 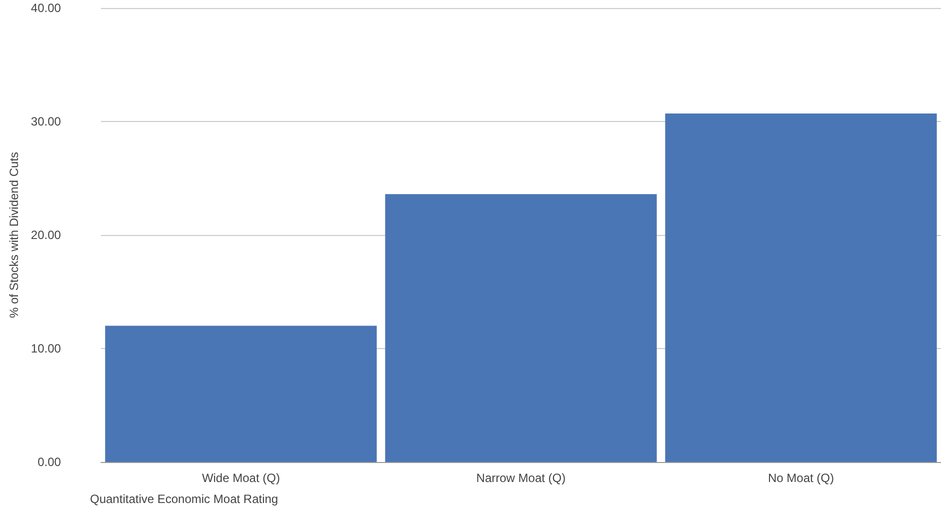 I want to click on y-axis-title: % of Stocks with Dividend Cuts, so click(x=14, y=235).